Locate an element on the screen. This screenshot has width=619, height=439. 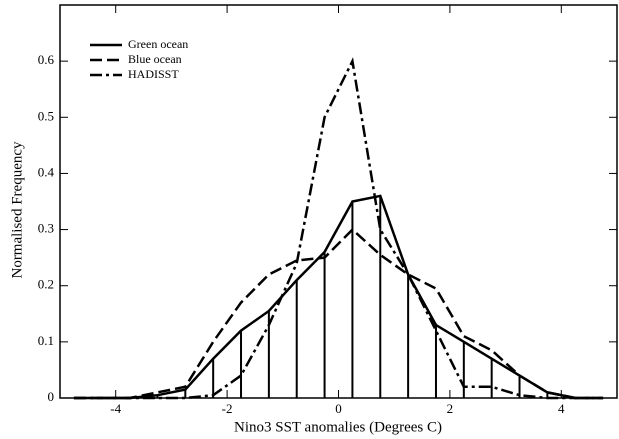
y-tick-label: 0.3 is located at coordinates (46, 228).